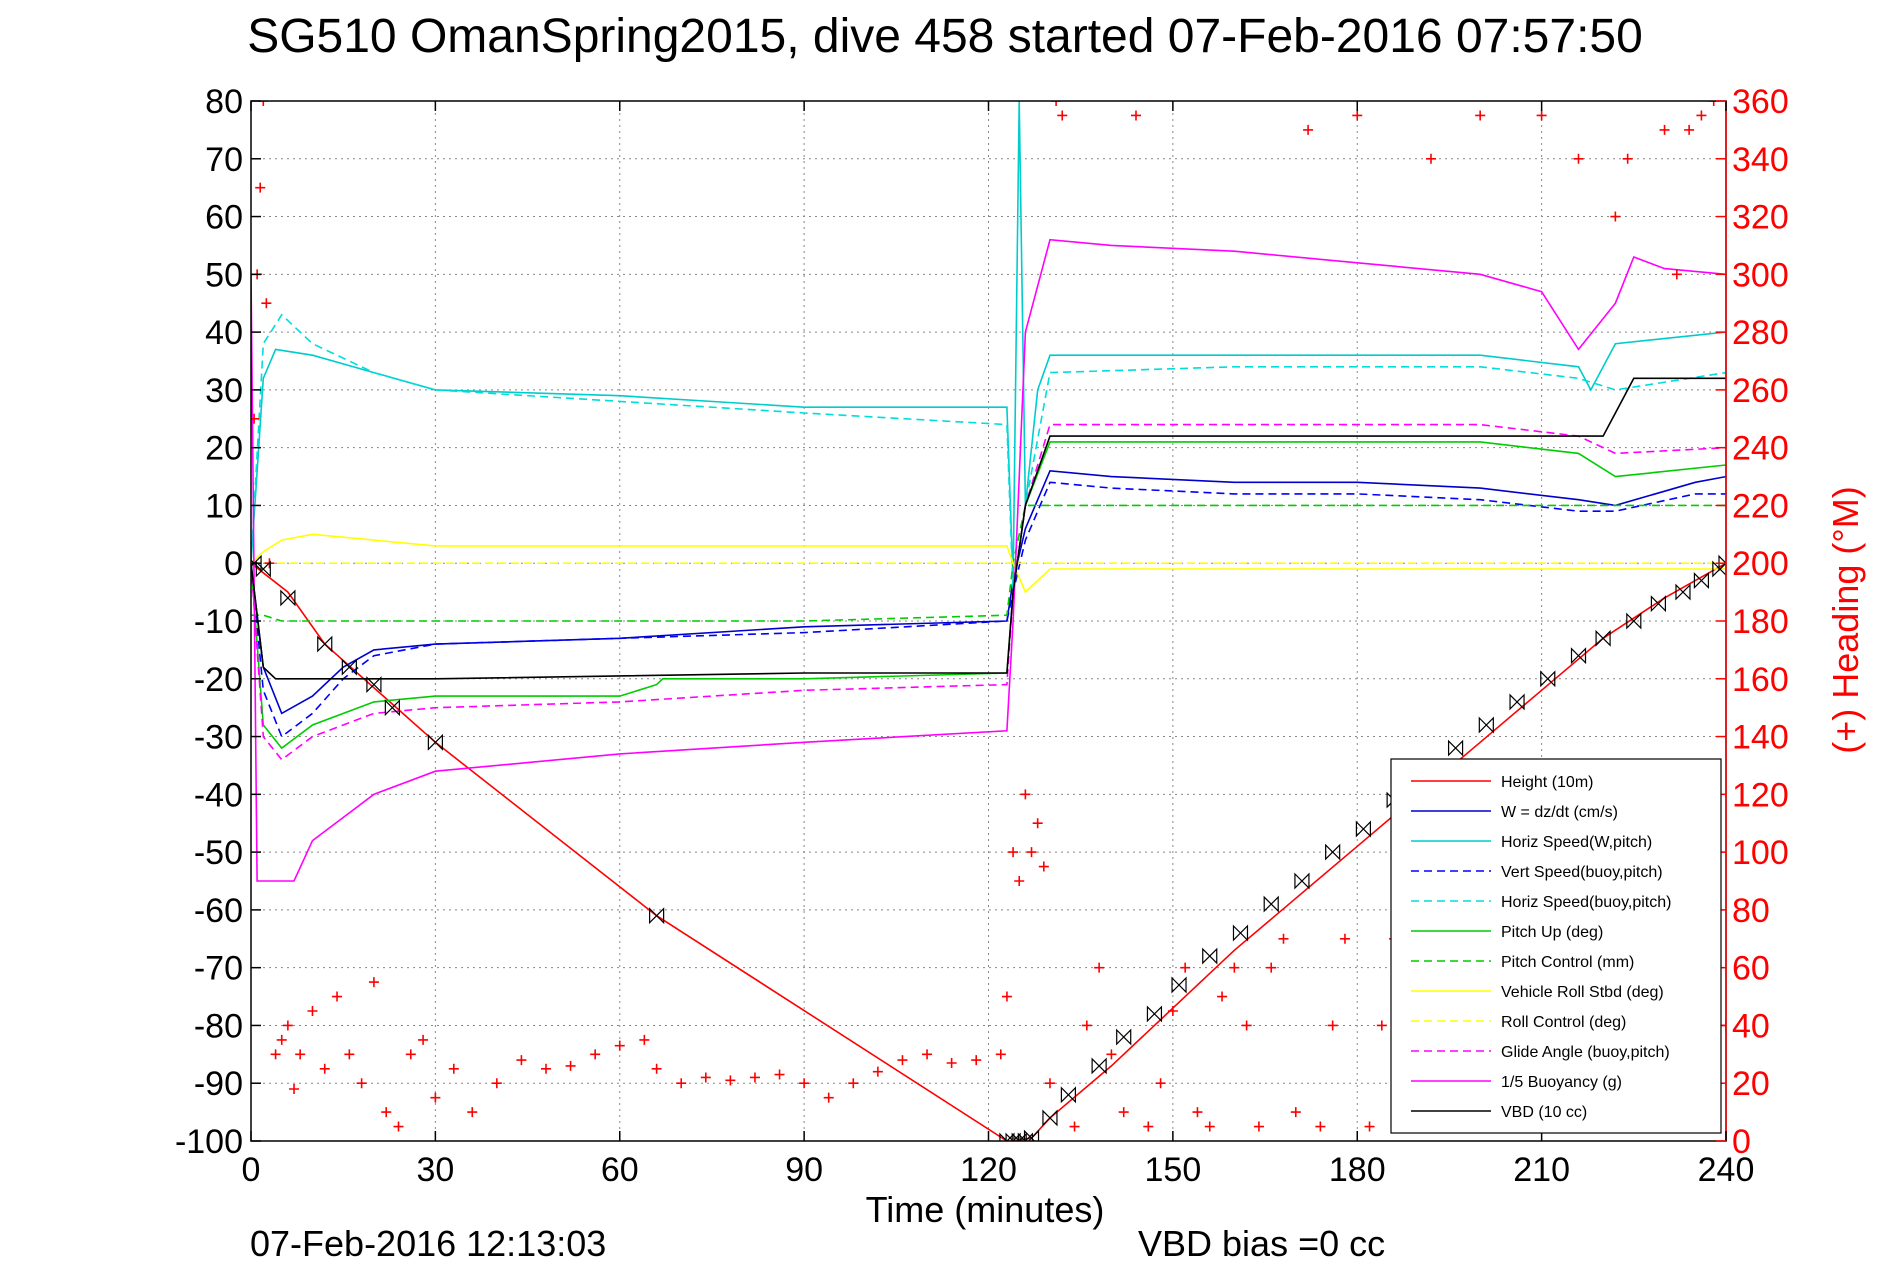 This screenshot has height=1262, width=1891. I want to click on y2-tick-label: 220, so click(1760, 506).